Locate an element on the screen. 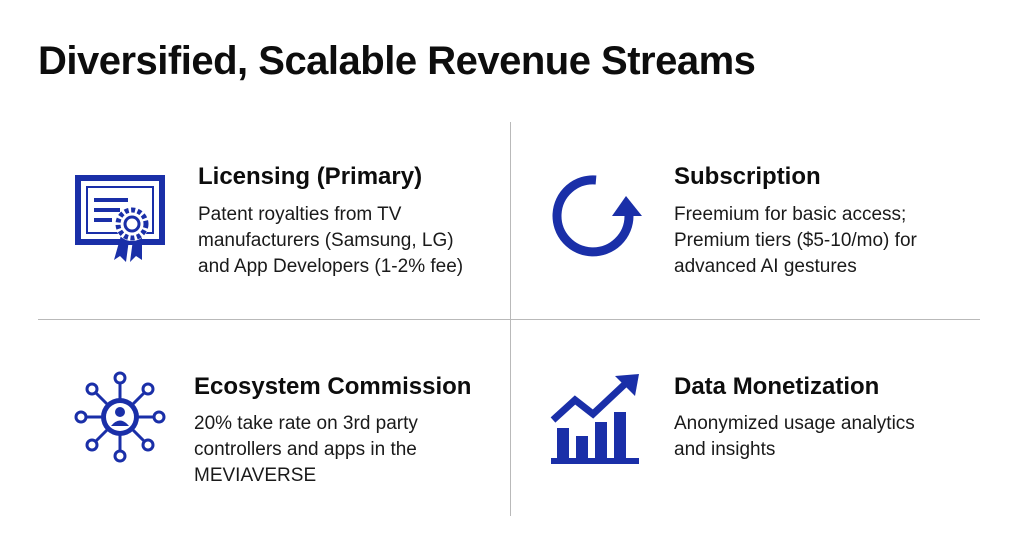 The image size is (1024, 536). description-line: Premium tiers ($5-10/mo) for is located at coordinates (795, 240).